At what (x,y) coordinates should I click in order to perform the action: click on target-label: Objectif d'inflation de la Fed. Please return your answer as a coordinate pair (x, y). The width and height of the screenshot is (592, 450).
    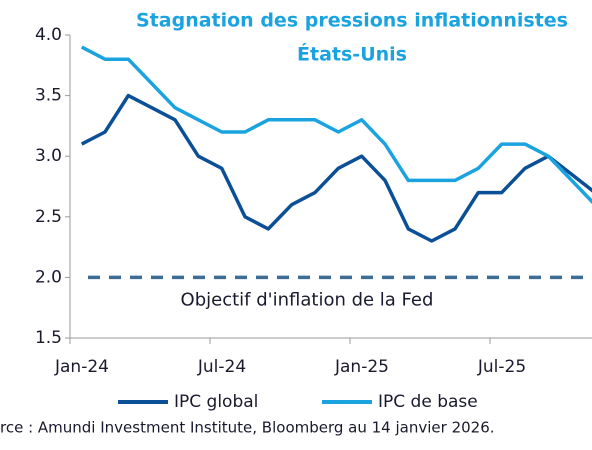
    Looking at the image, I should click on (307, 299).